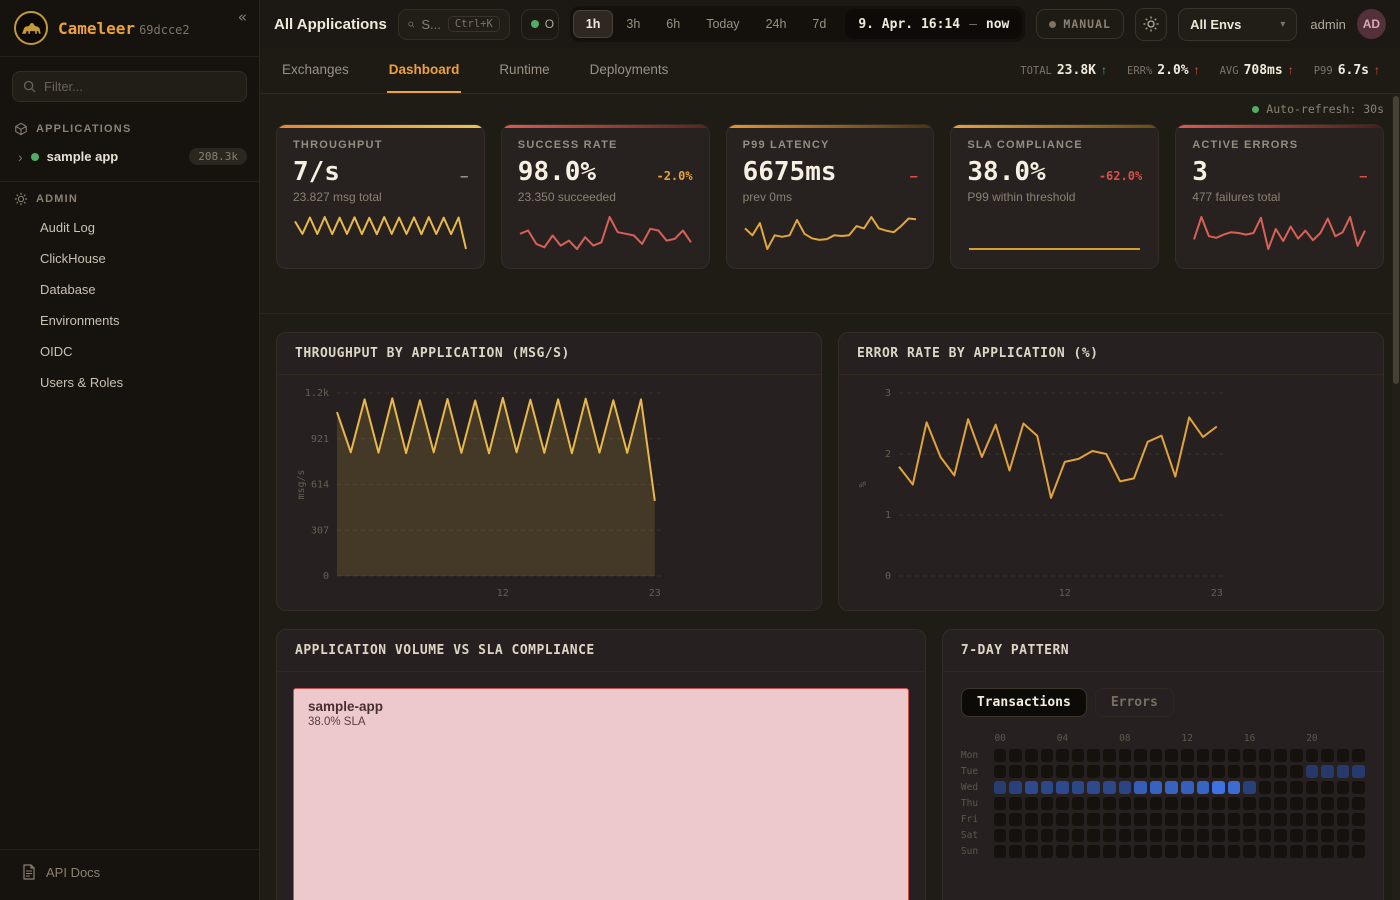 The height and width of the screenshot is (900, 1400). What do you see at coordinates (330, 24) in the screenshot?
I see `page-title: All Applications` at bounding box center [330, 24].